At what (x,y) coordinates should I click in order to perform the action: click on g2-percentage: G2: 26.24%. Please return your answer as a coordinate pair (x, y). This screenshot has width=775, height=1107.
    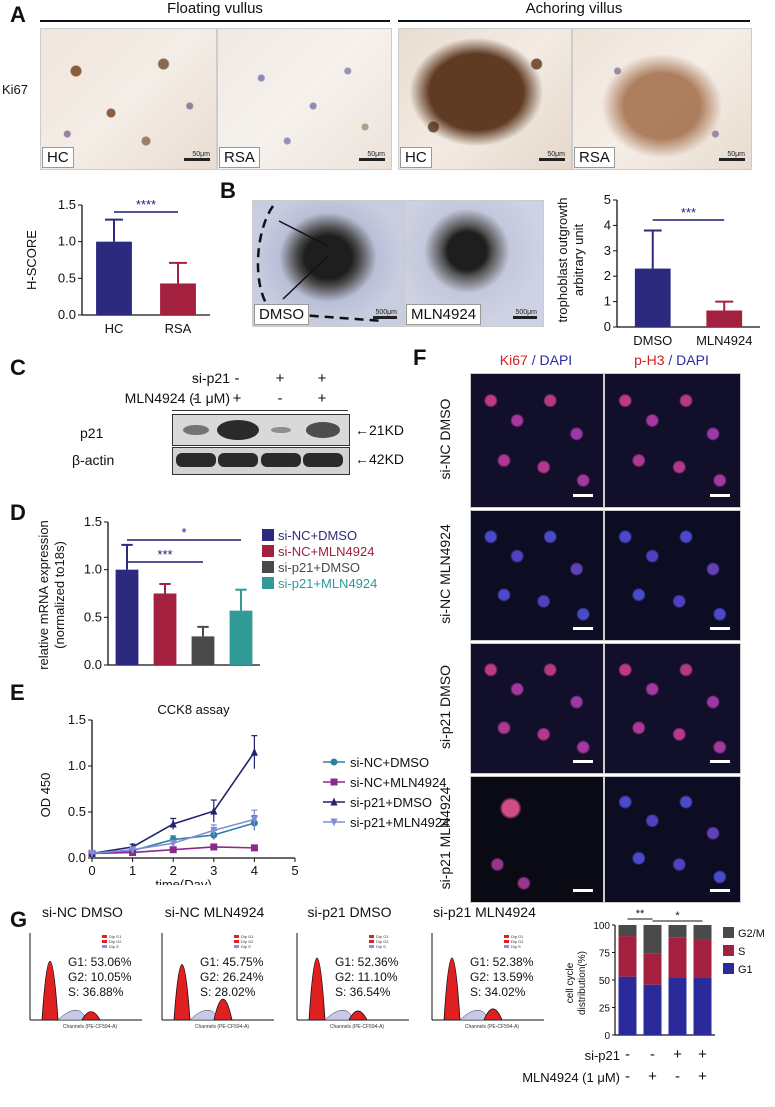
    Looking at the image, I should click on (232, 977).